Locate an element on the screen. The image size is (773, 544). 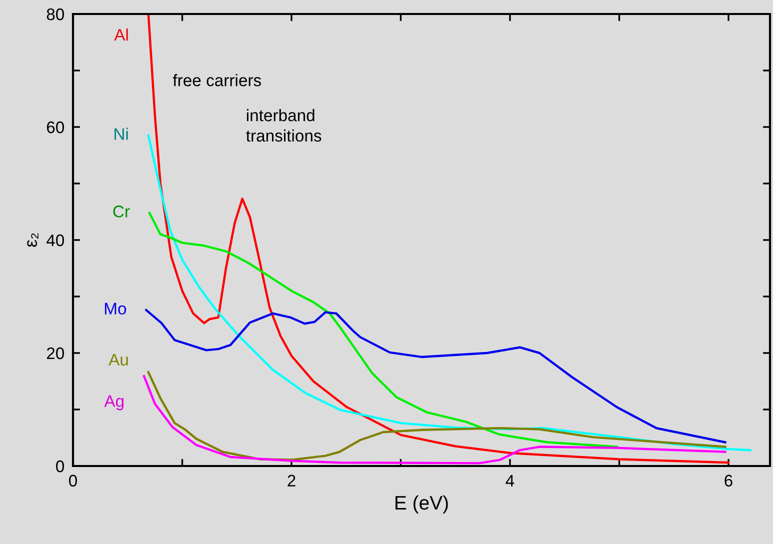
series-label: Ni is located at coordinates (121, 134).